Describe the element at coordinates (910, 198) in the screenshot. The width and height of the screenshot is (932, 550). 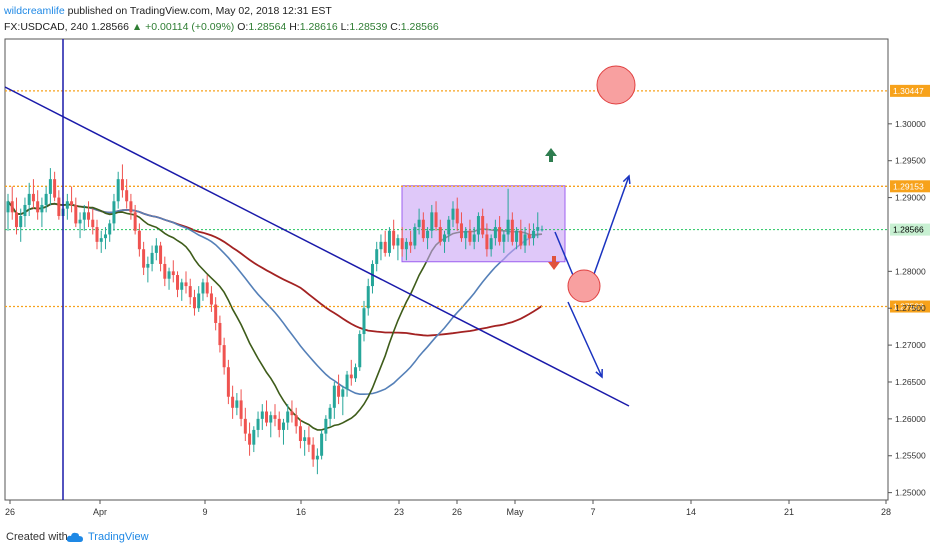
I see `y-tick-label: 1.29000` at that location.